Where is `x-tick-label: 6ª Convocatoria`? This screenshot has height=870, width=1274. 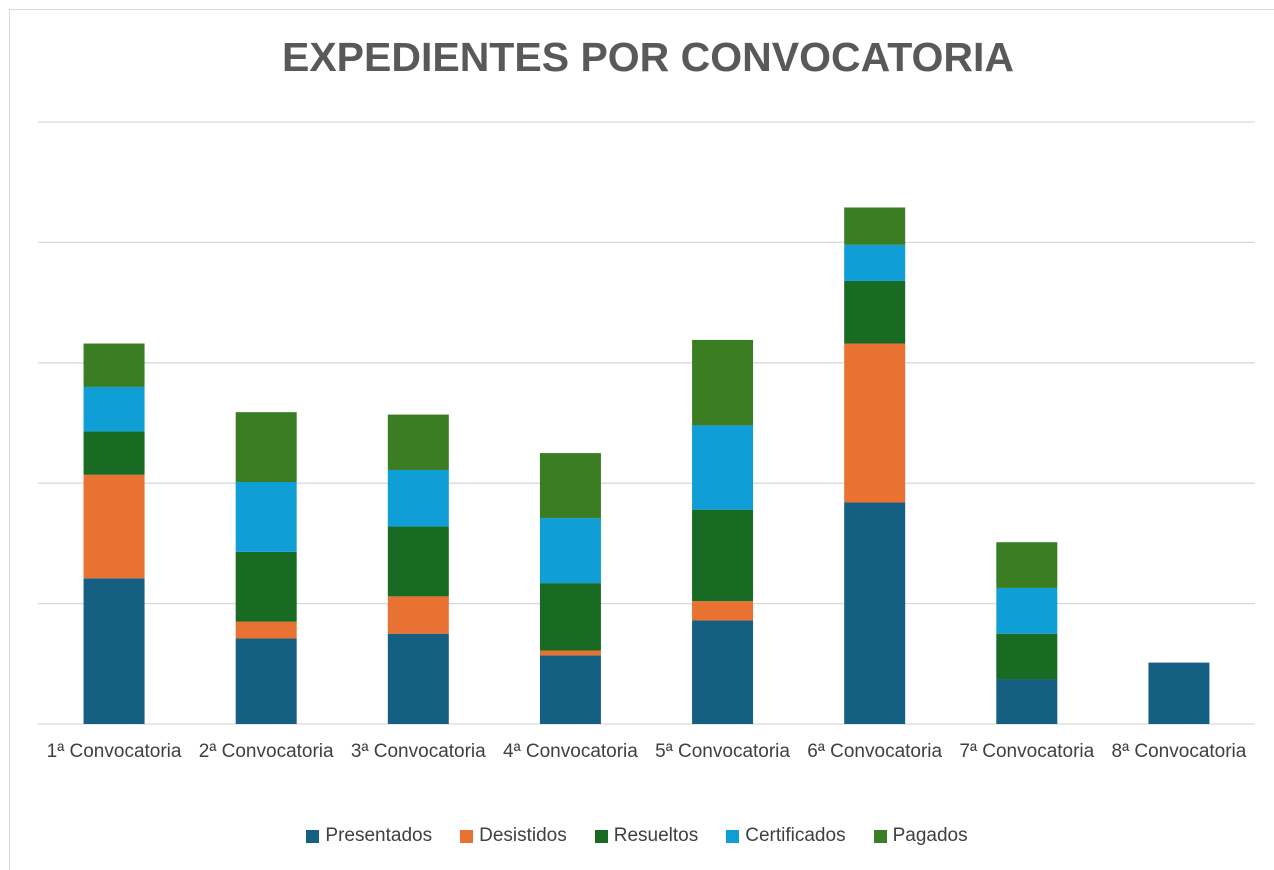 x-tick-label: 6ª Convocatoria is located at coordinates (875, 751).